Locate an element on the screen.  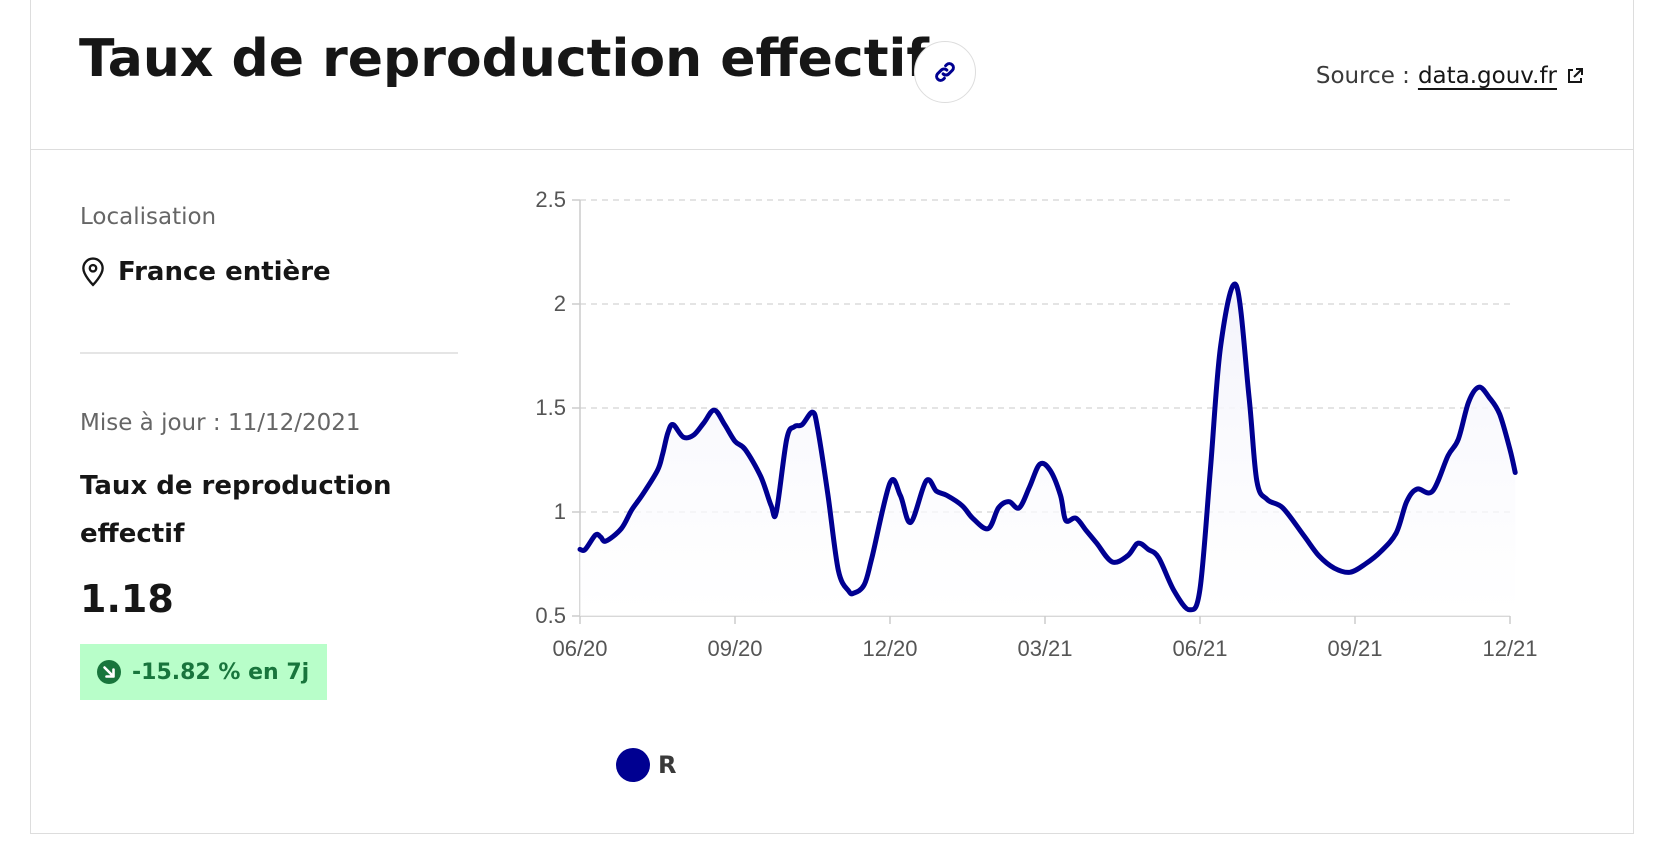
y-tick-label: 1 is located at coordinates (560, 511).